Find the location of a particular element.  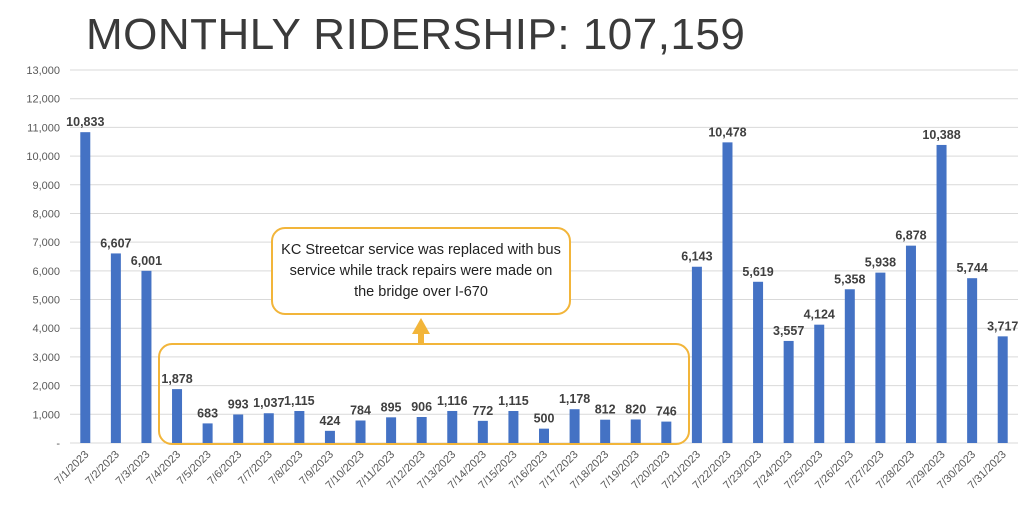

data-label: 4,124 is located at coordinates (819, 315).